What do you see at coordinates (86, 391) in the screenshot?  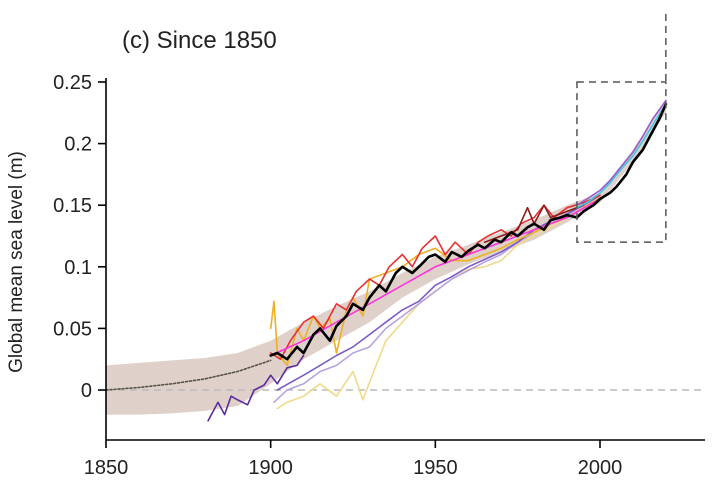 I see `y-tick-label: 0` at bounding box center [86, 391].